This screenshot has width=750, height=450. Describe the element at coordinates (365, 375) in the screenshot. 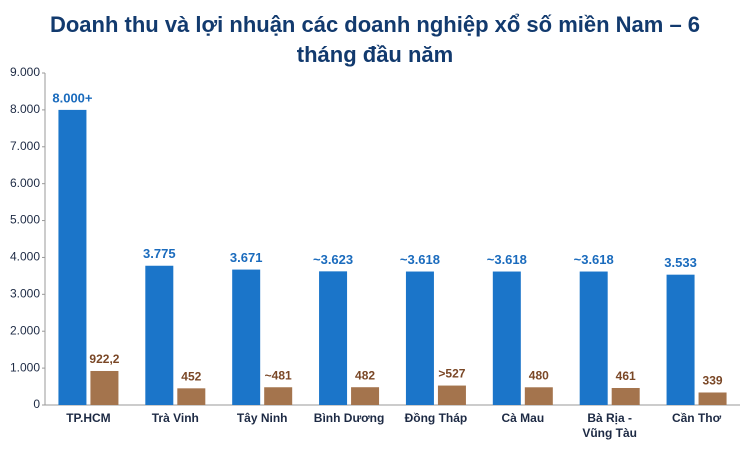

I see `value-label: 482` at that location.